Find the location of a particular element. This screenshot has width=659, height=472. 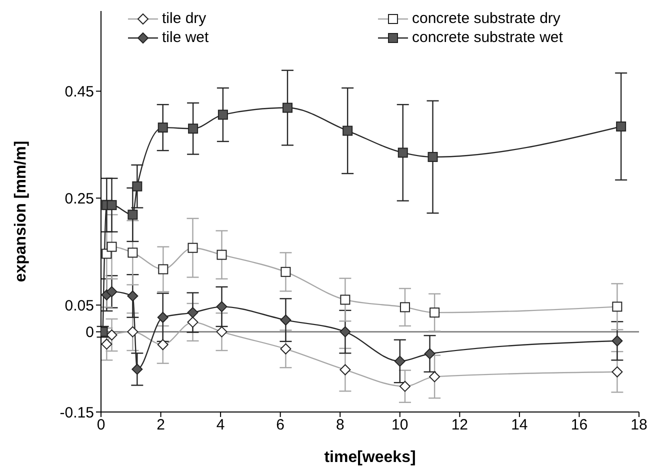

x-tick-label: 2 is located at coordinates (160, 425).